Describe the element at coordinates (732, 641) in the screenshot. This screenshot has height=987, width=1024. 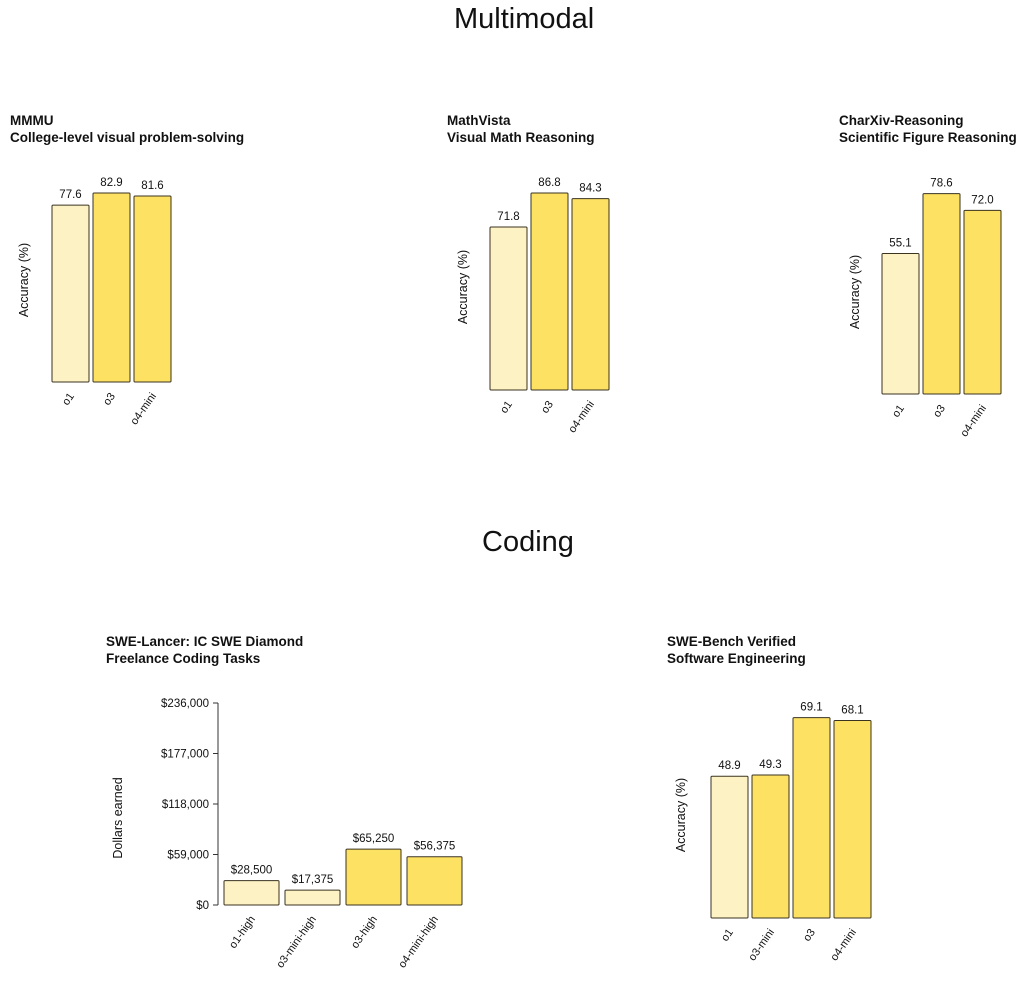
I see `chart-title: SWE-Bench Verified` at that location.